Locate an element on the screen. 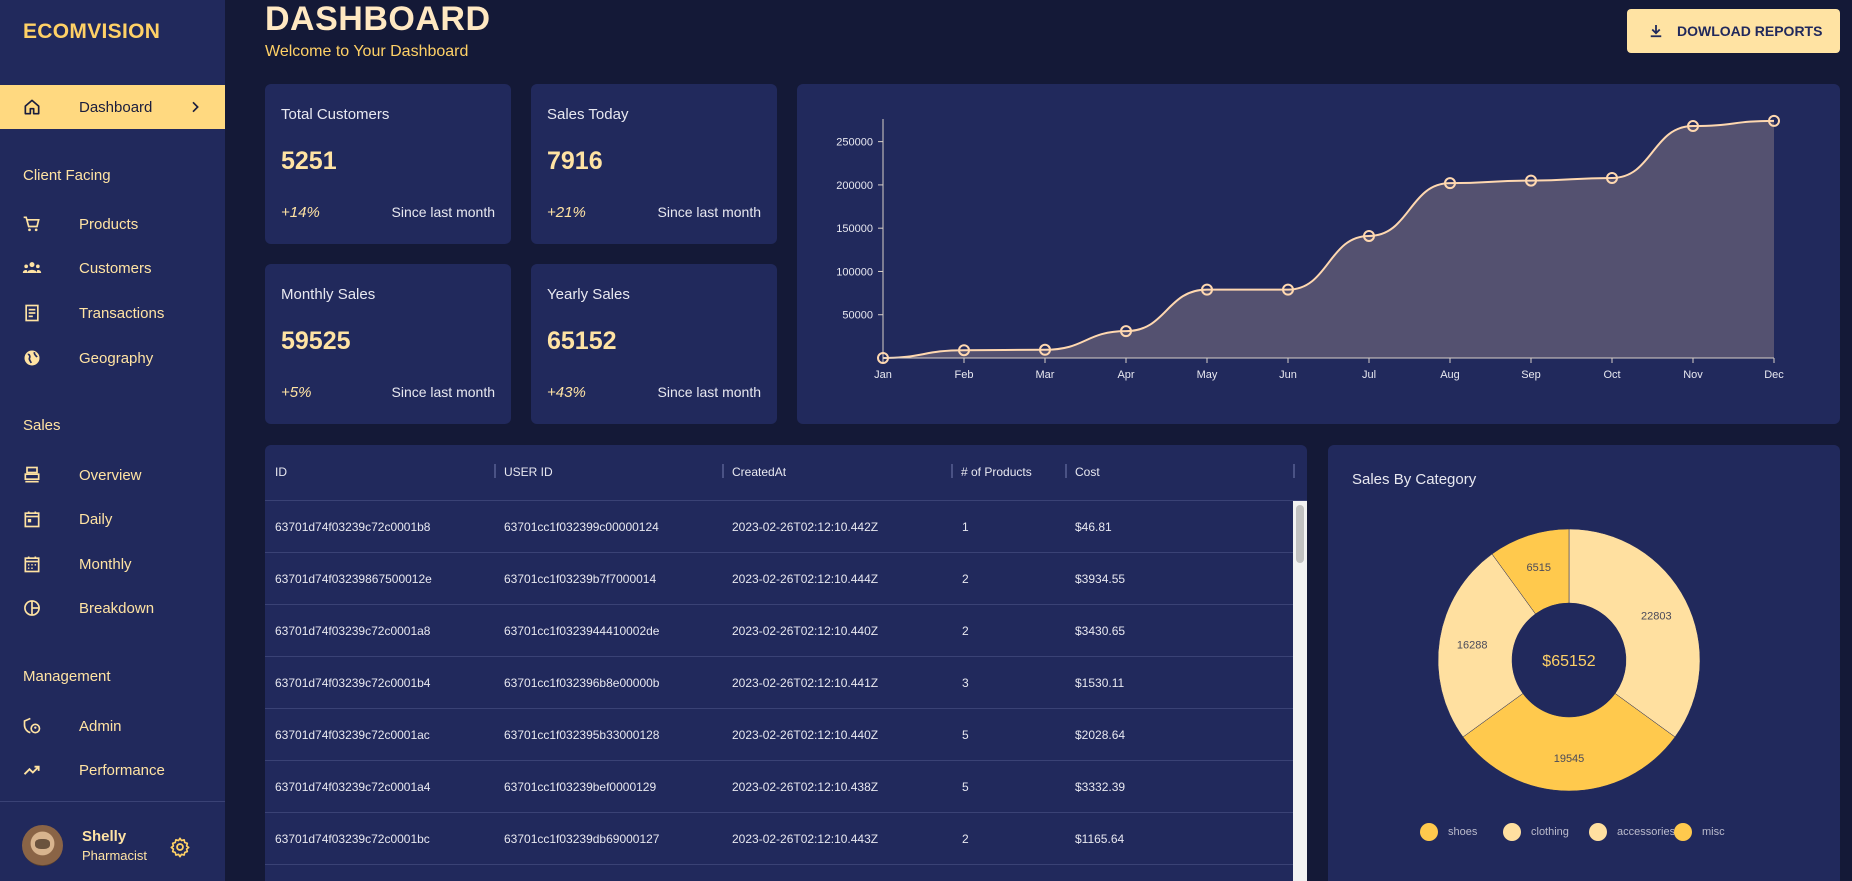 The height and width of the screenshot is (881, 1852). home-icon is located at coordinates (32, 107).